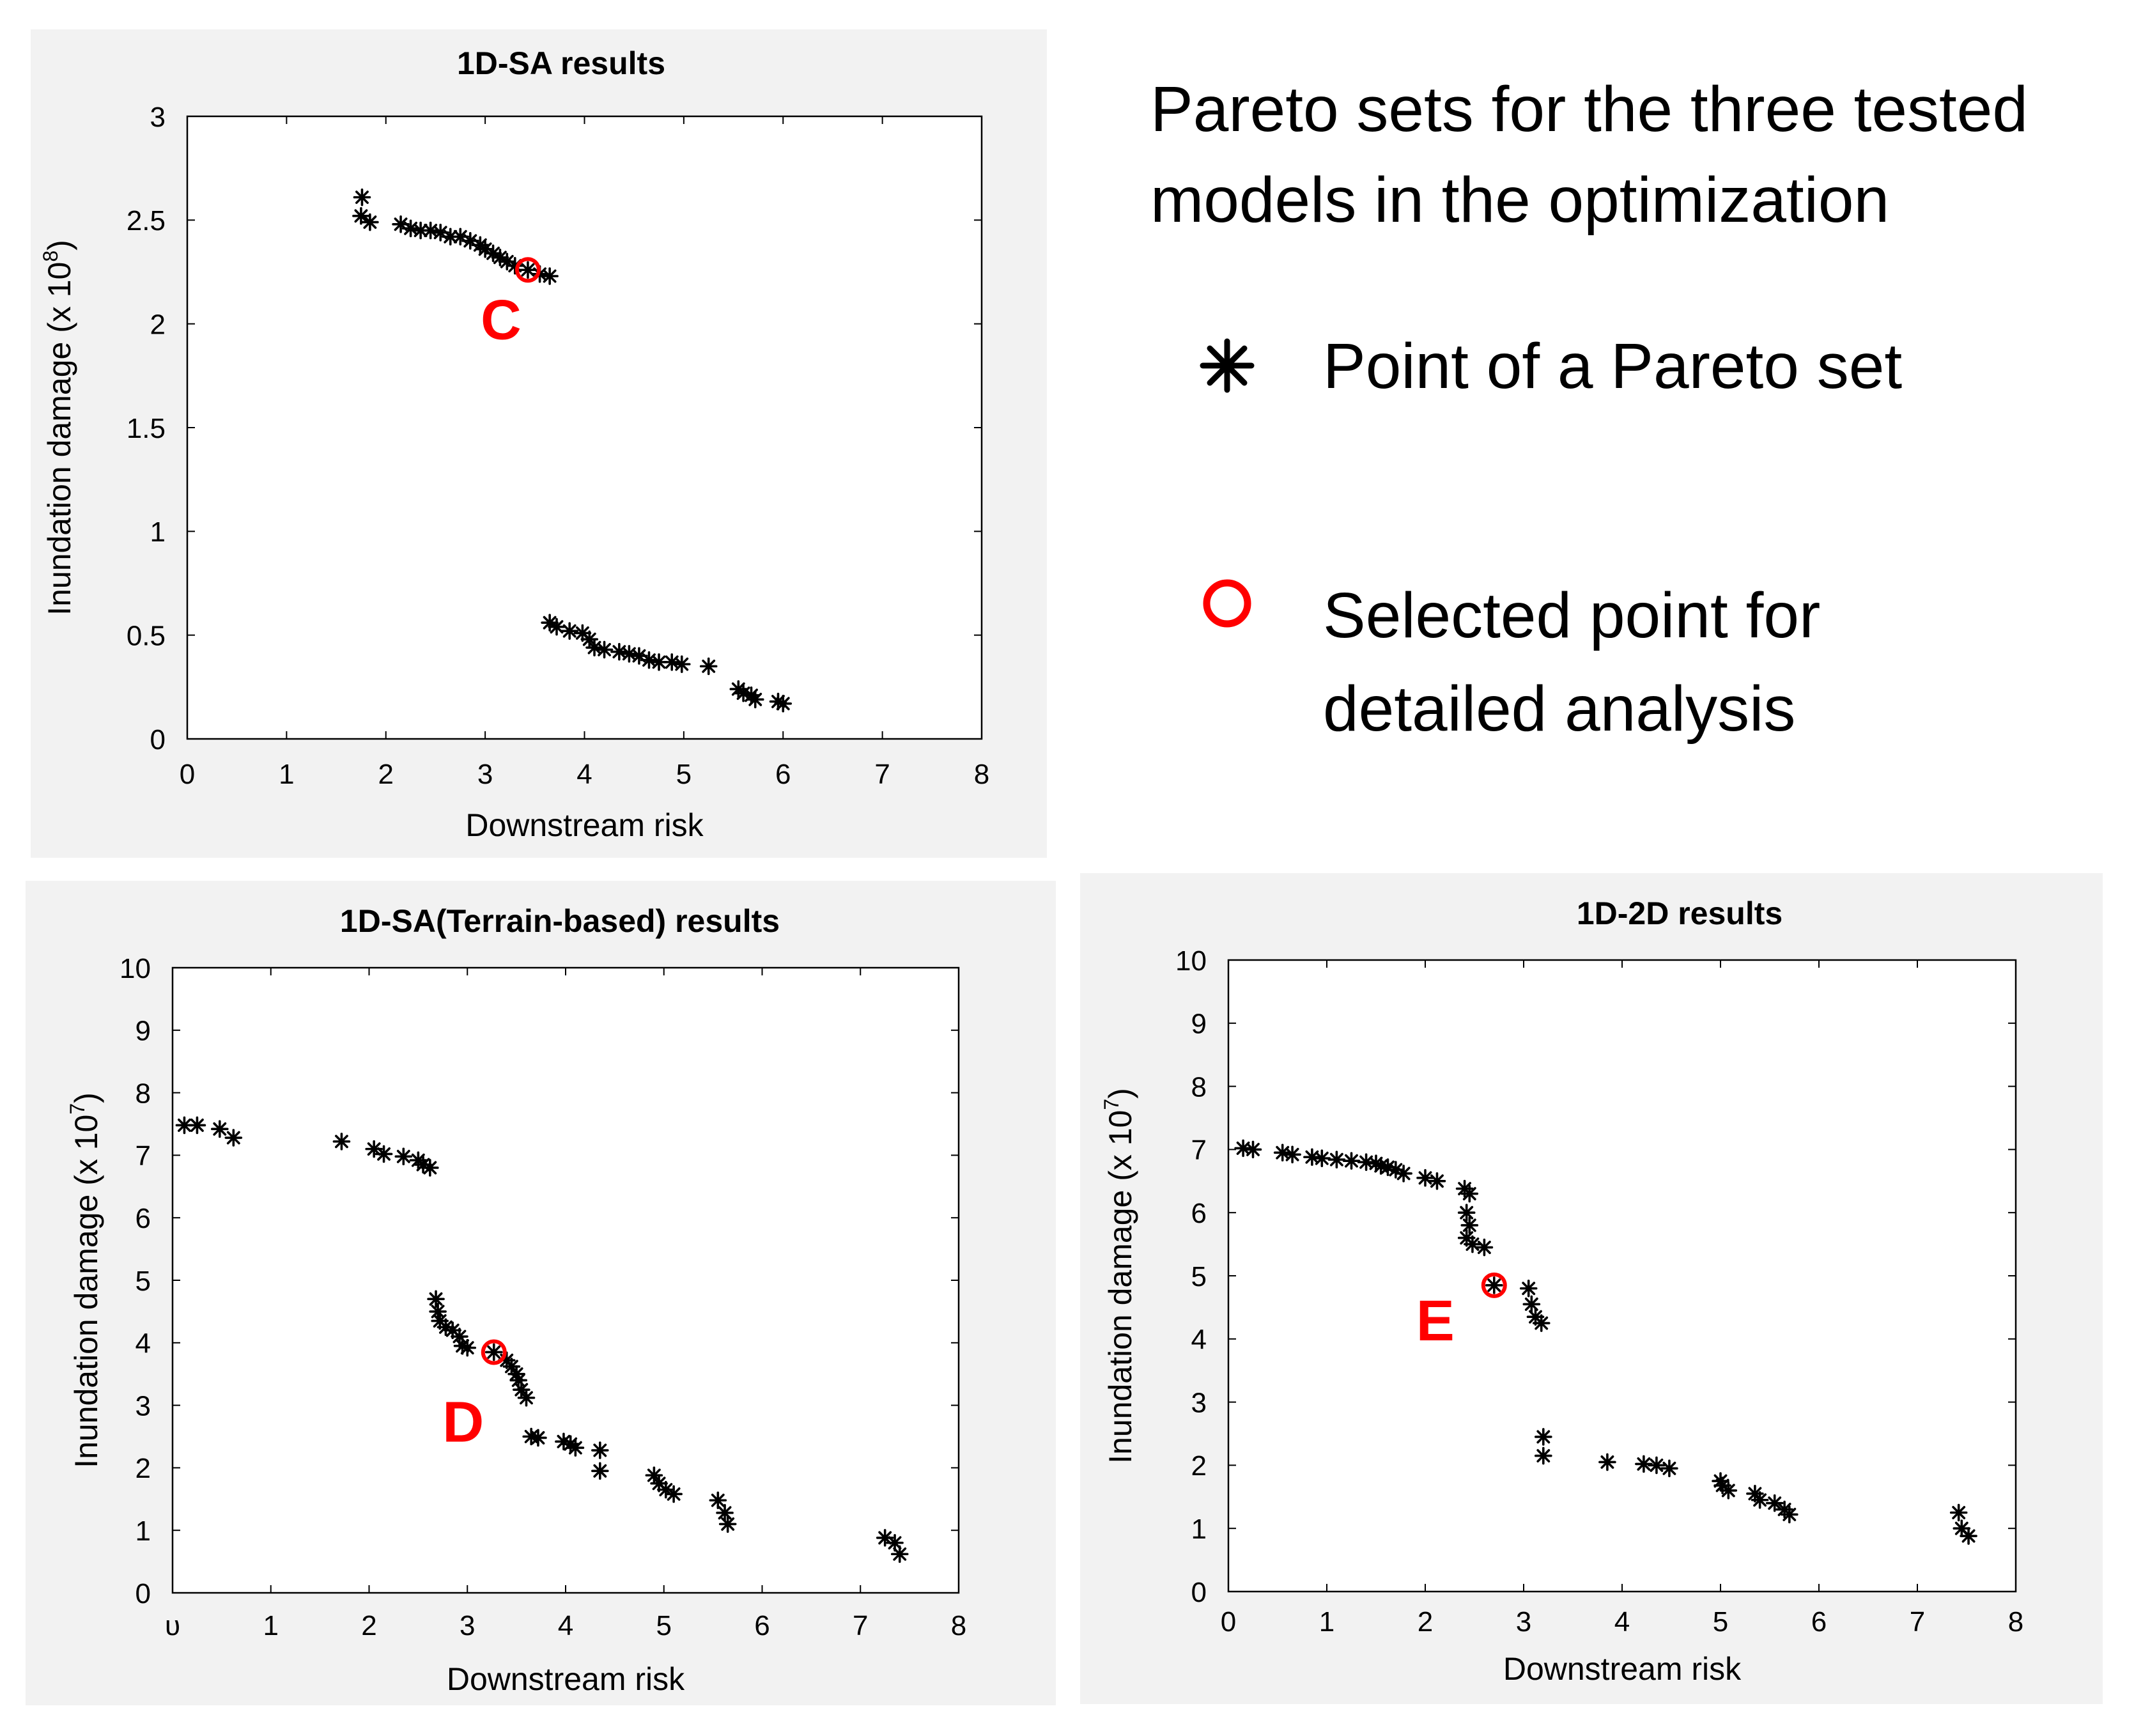 Image resolution: width=2150 pixels, height=1736 pixels. What do you see at coordinates (158, 117) in the screenshot?
I see `y-tick-label: 3` at bounding box center [158, 117].